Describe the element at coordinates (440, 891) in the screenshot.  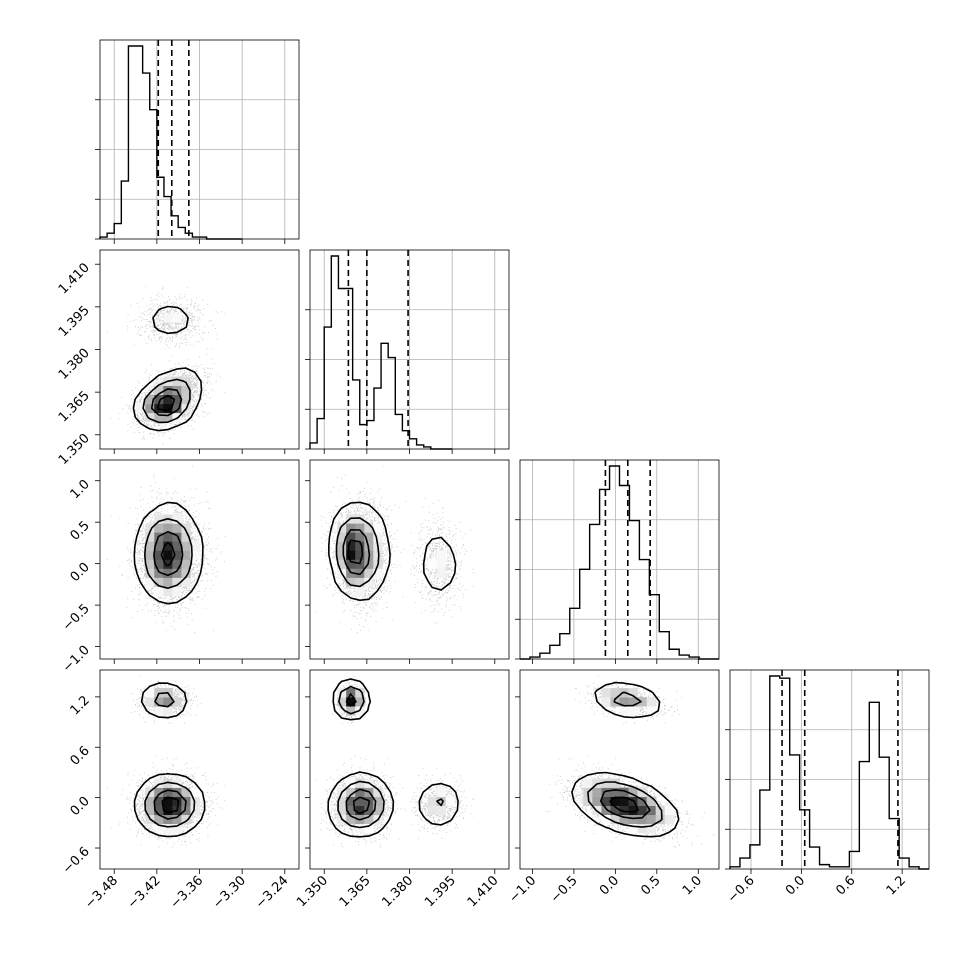
I see `x-tick-label: 1.395` at that location.